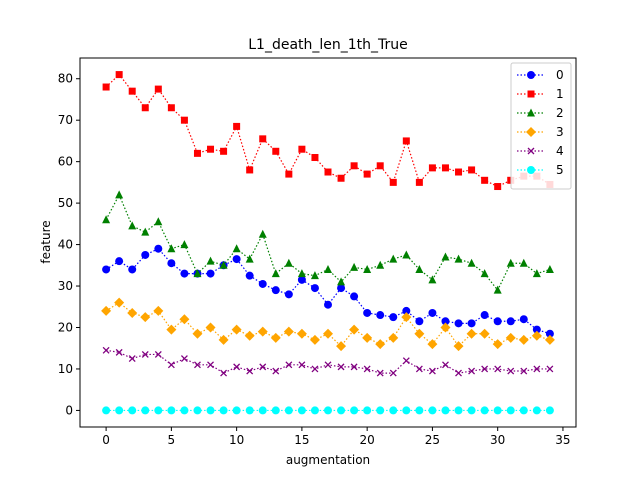 The image size is (640, 480). I want to click on legend-label-3: 3, so click(560, 132).